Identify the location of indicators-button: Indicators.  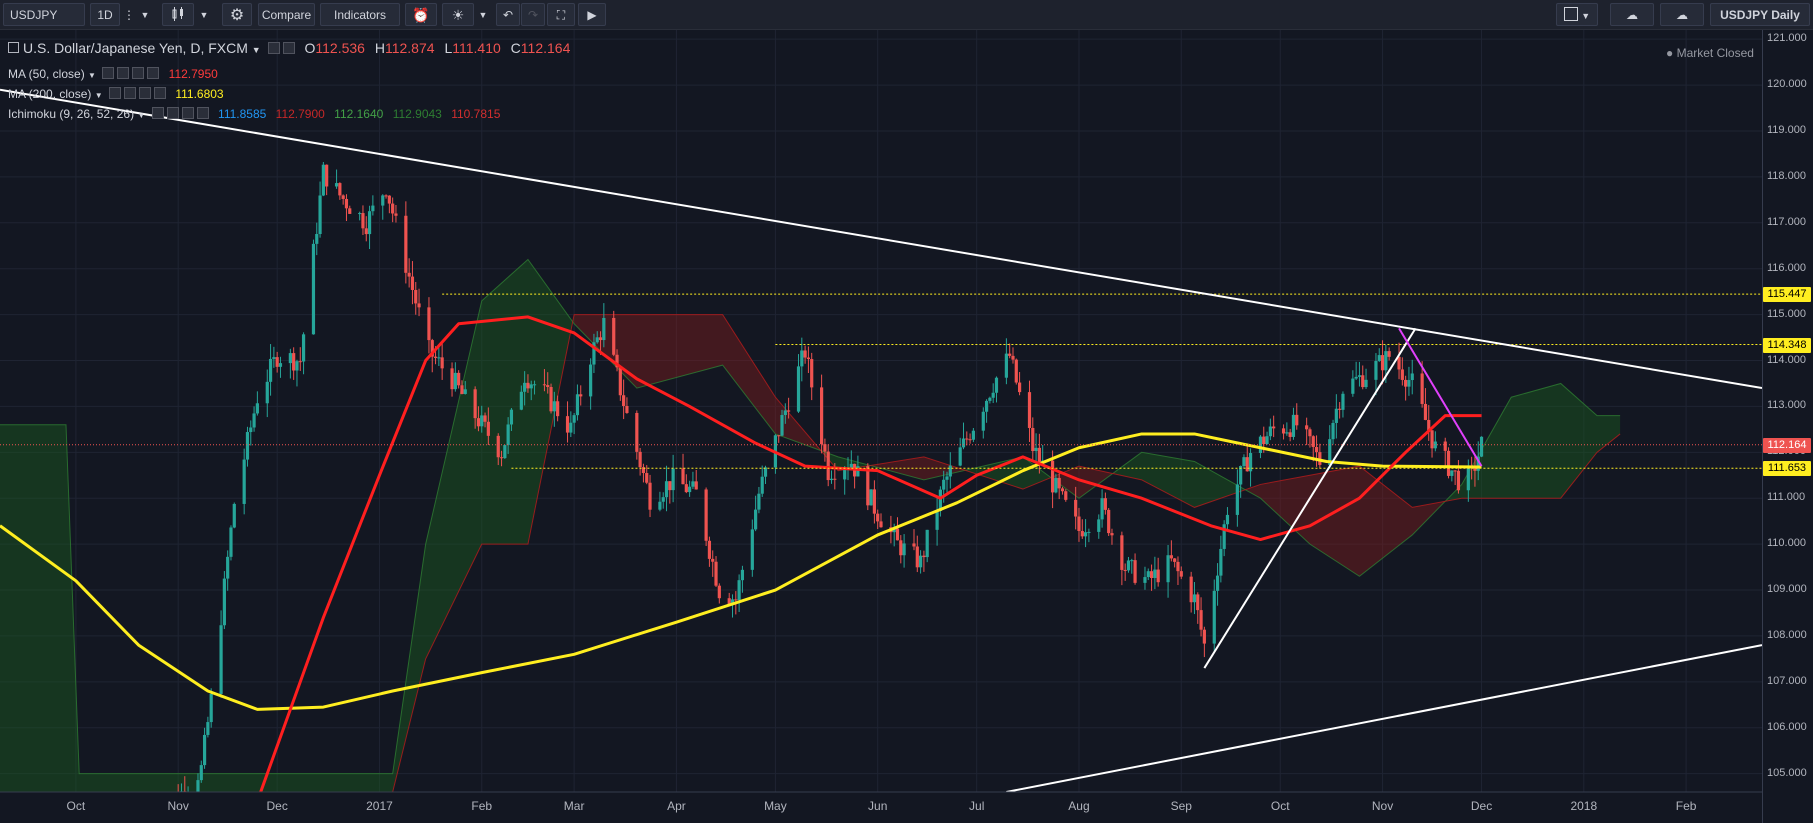
(360, 14).